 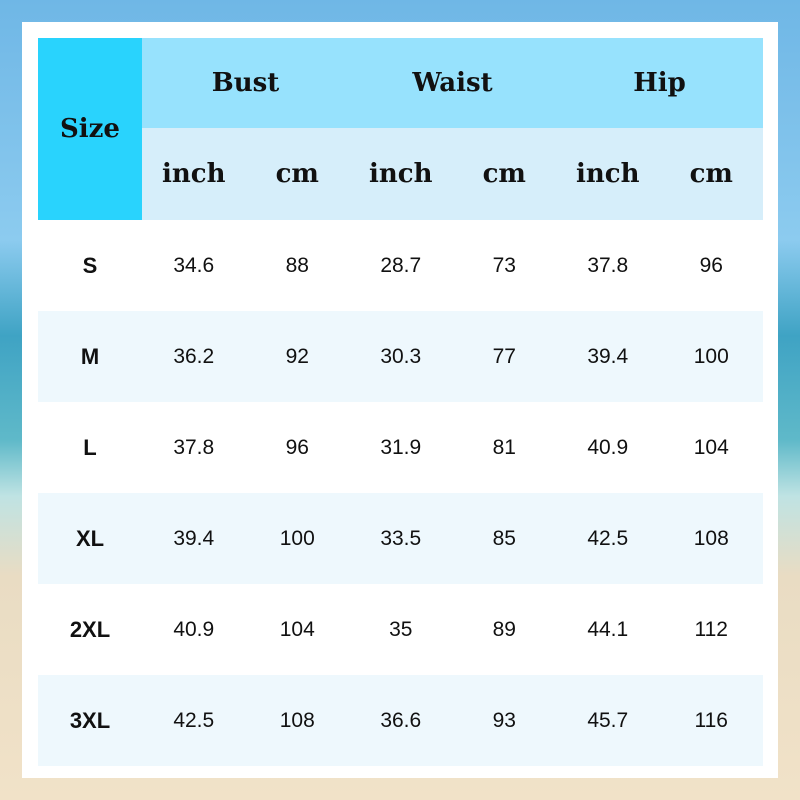 I want to click on measurement-cell: 93, so click(x=504, y=720).